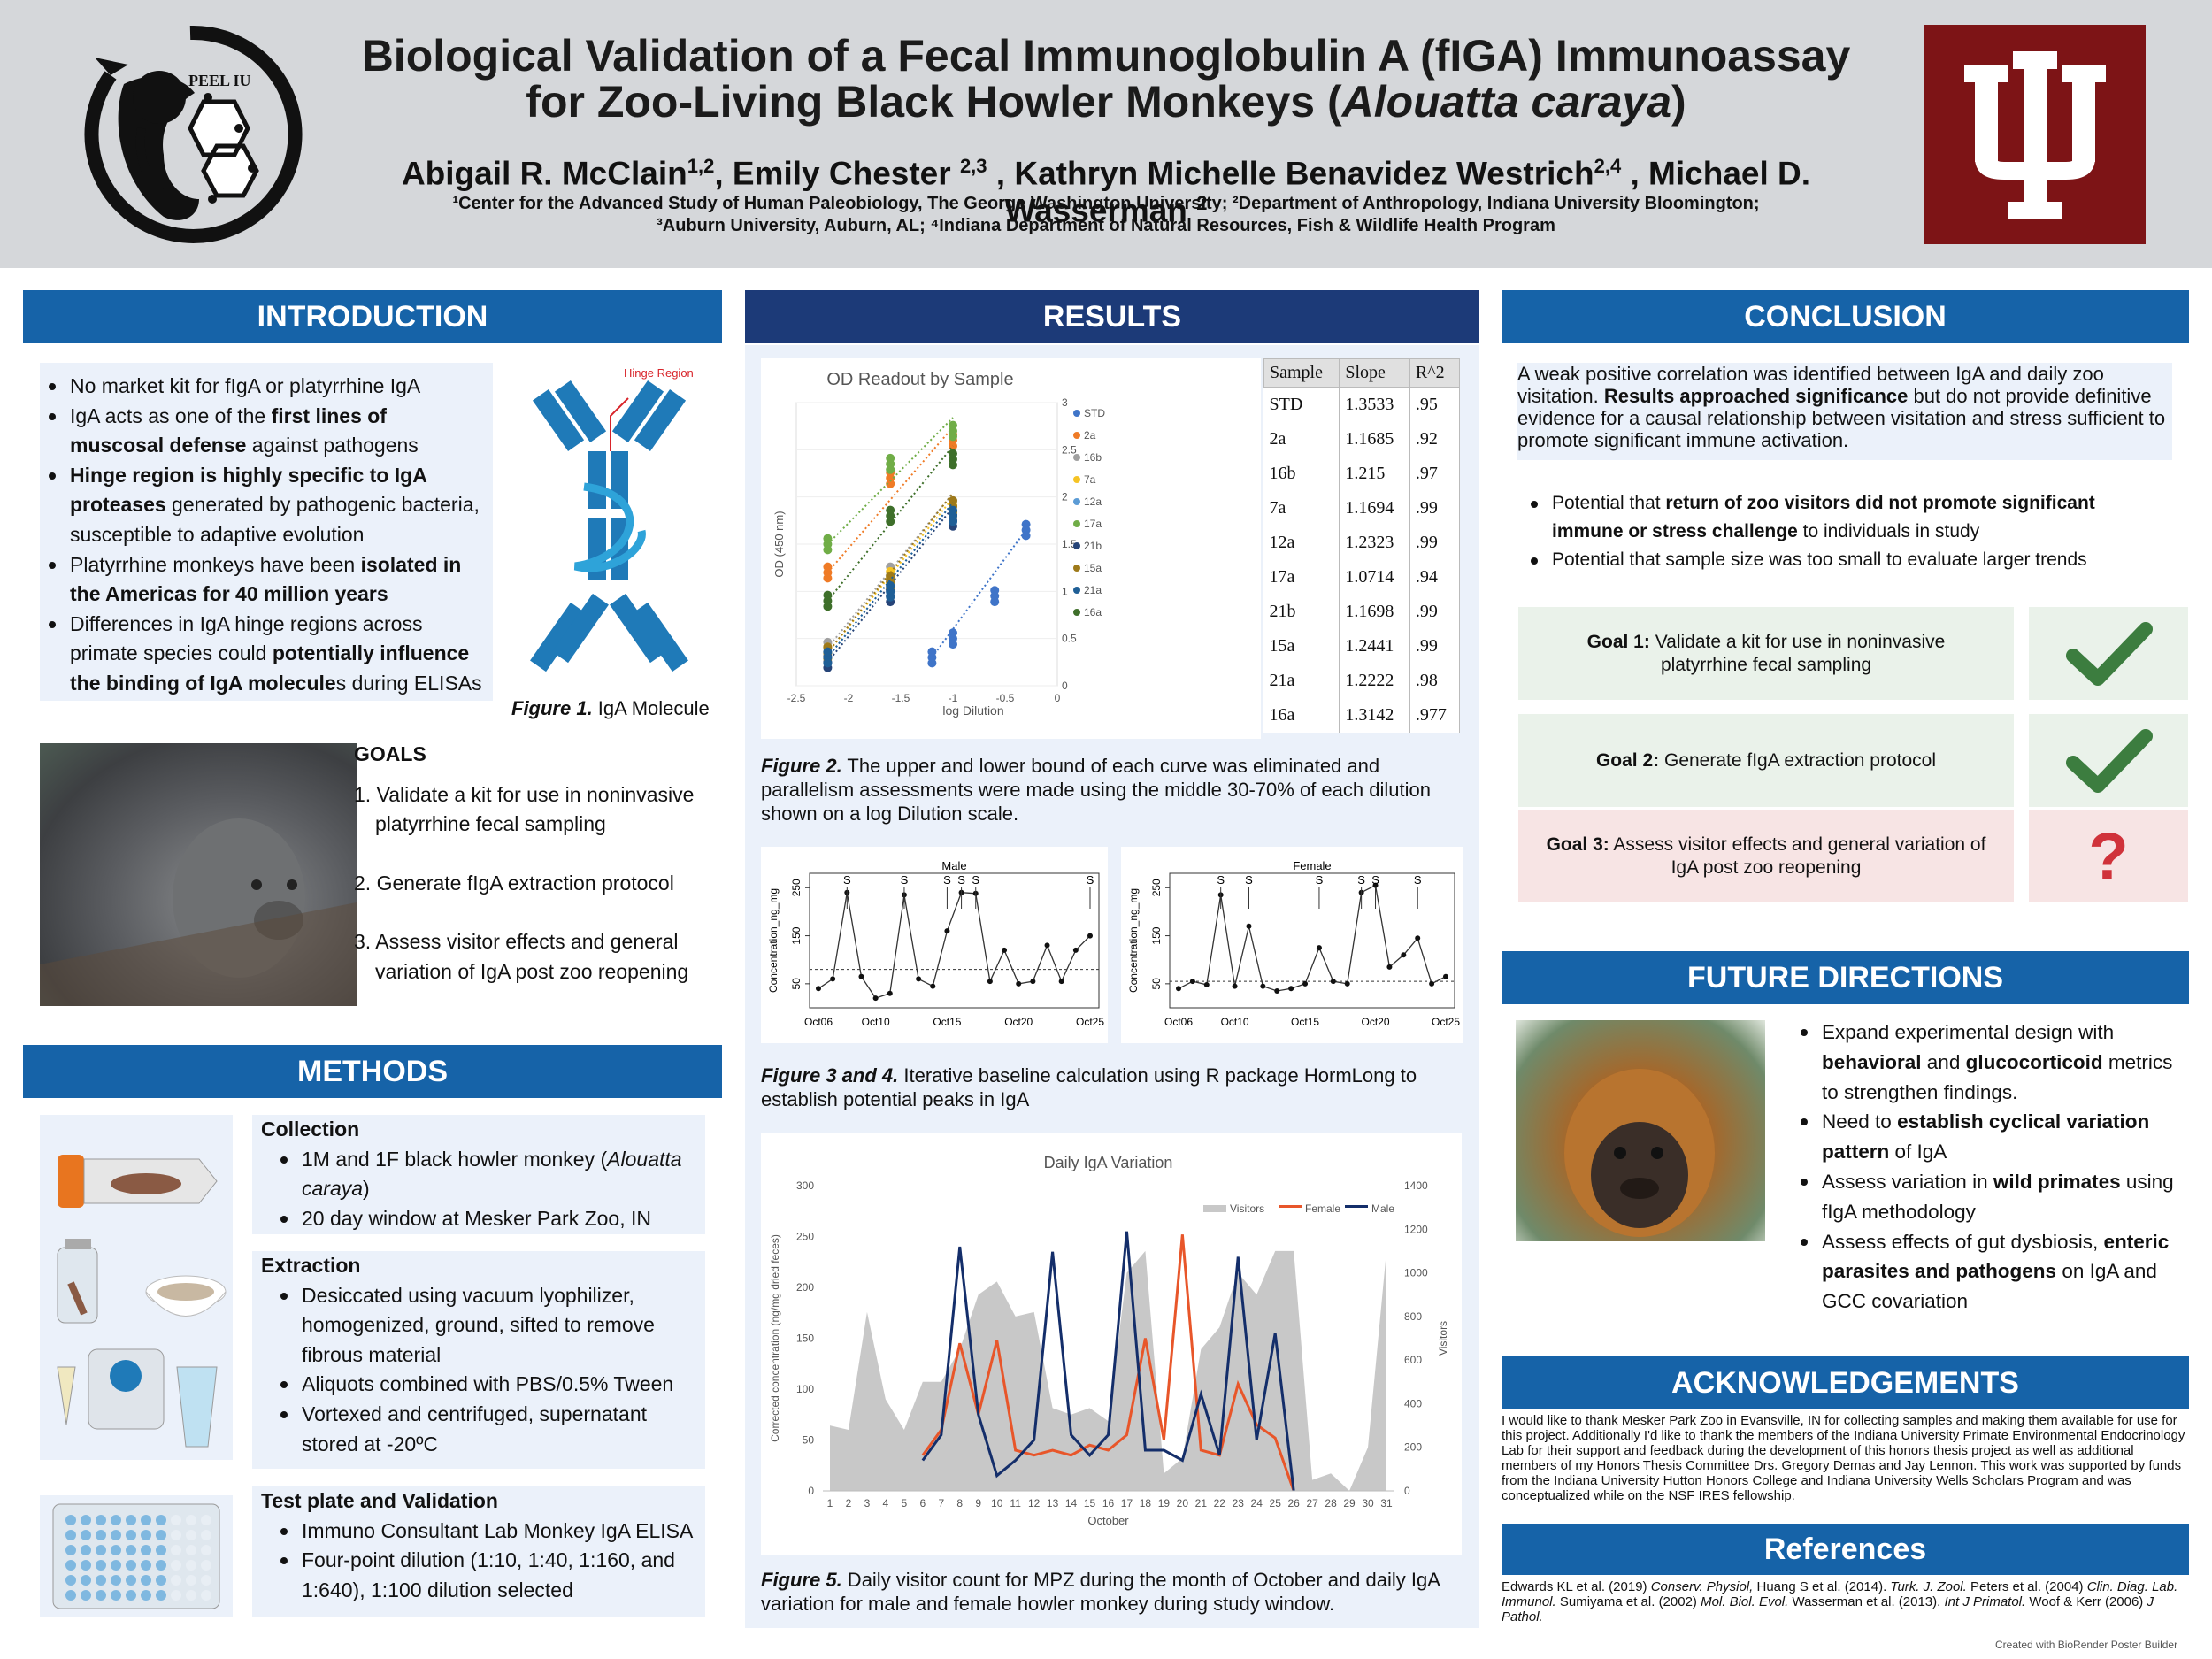 The height and width of the screenshot is (1659, 2212). Describe the element at coordinates (612, 519) in the screenshot. I see `iga-molecule-figure: Hinge Region` at that location.